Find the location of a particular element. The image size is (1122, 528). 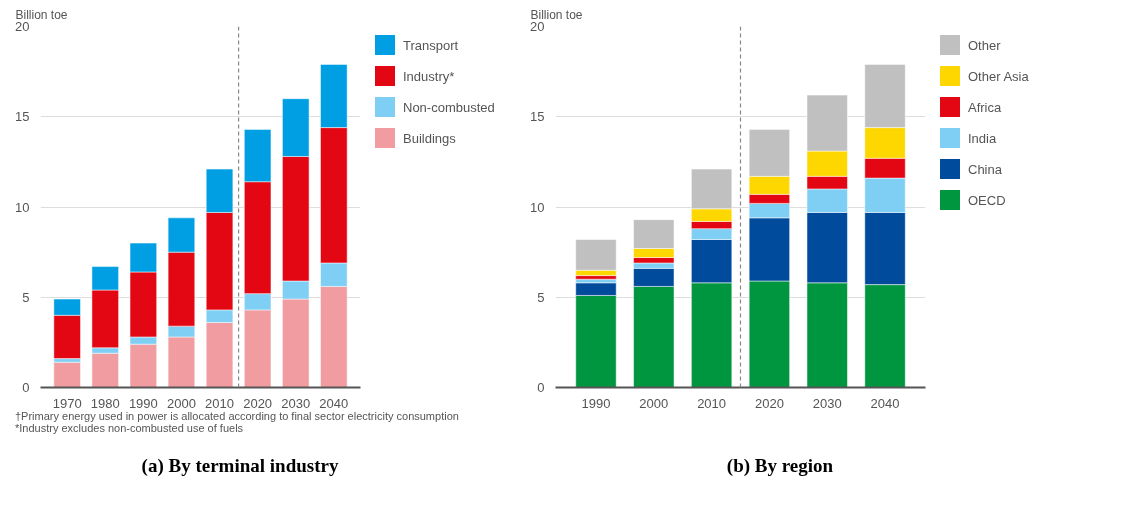

x-tick-label: 1970 is located at coordinates (67, 403).